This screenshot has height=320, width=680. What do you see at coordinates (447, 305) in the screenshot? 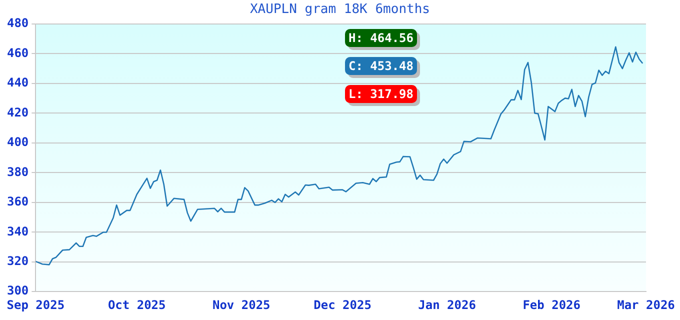
I see `x-tick-label: Jan 2026` at bounding box center [447, 305].